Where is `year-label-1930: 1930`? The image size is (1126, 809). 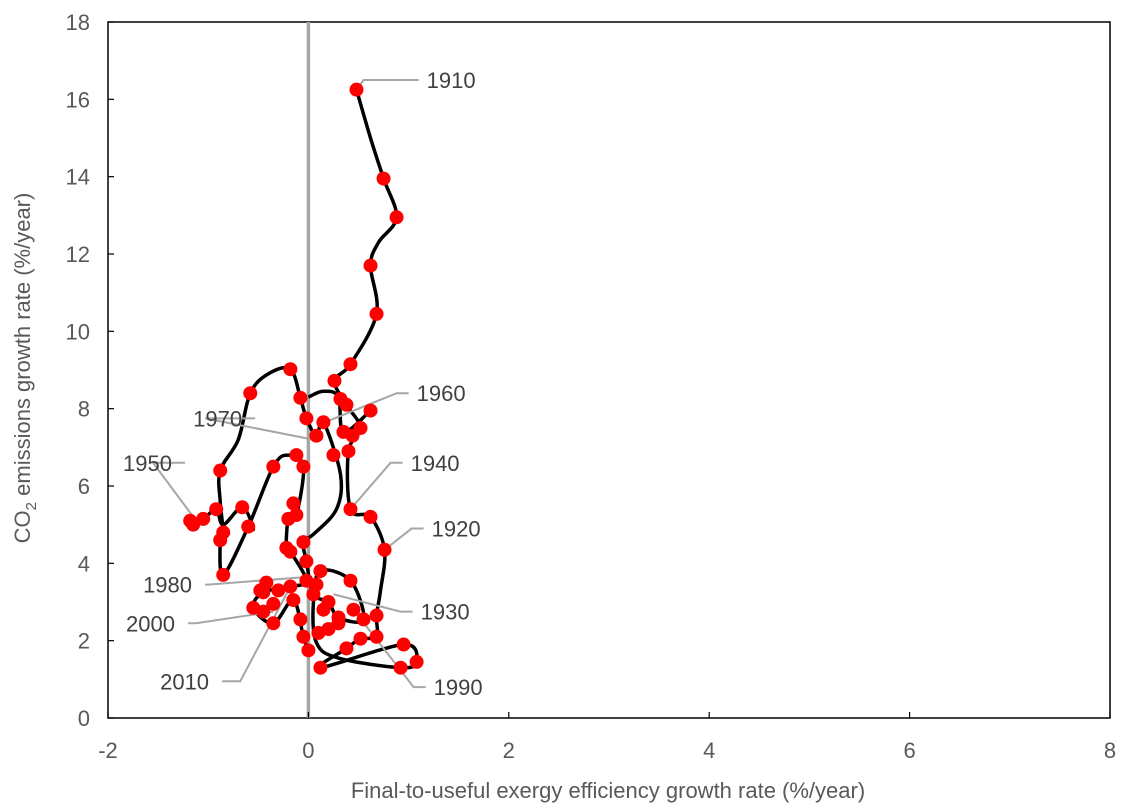 year-label-1930: 1930 is located at coordinates (445, 612).